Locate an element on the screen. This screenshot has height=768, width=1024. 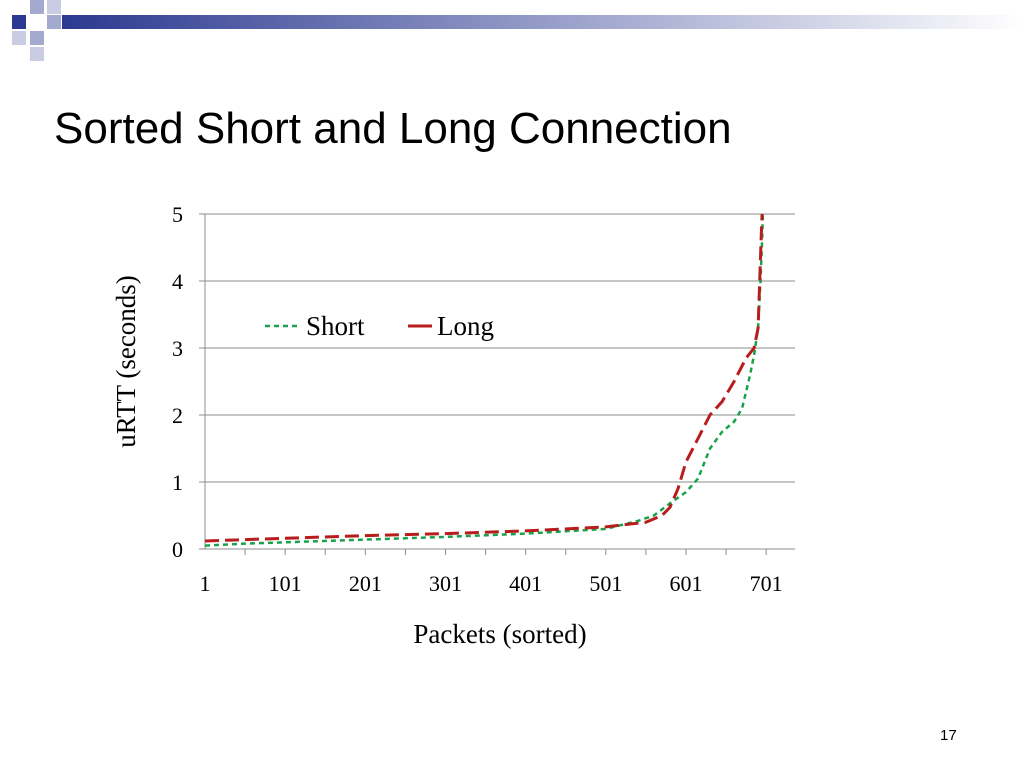
y-tick-label: 1 is located at coordinates (177, 482).